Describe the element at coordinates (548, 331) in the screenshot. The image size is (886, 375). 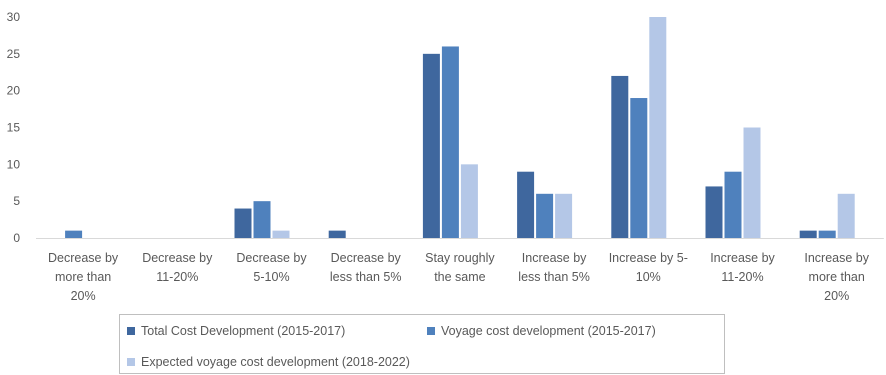
I see `legend-label: Voyage cost development (2015-2017)` at that location.